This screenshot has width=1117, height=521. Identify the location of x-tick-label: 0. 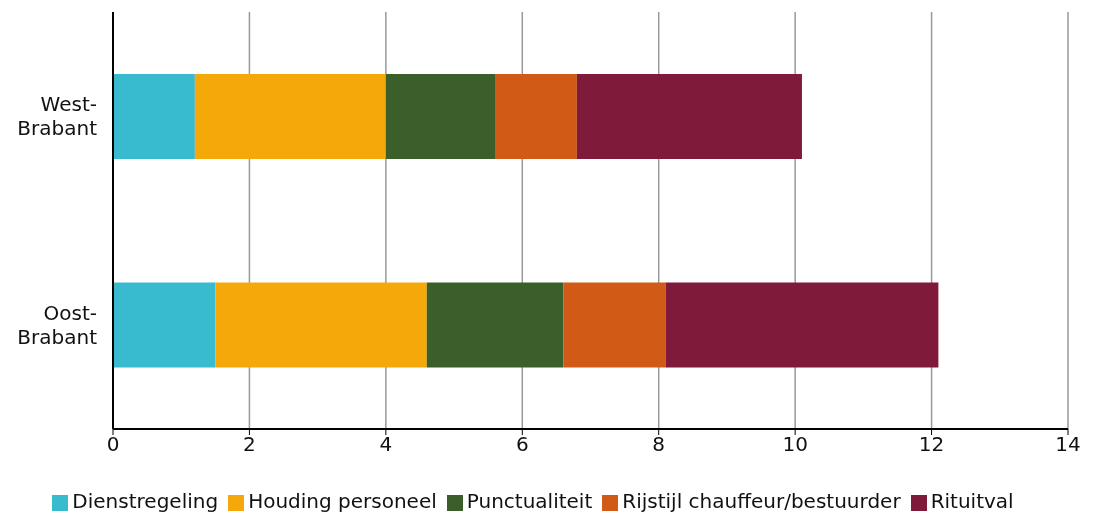
(113, 444).